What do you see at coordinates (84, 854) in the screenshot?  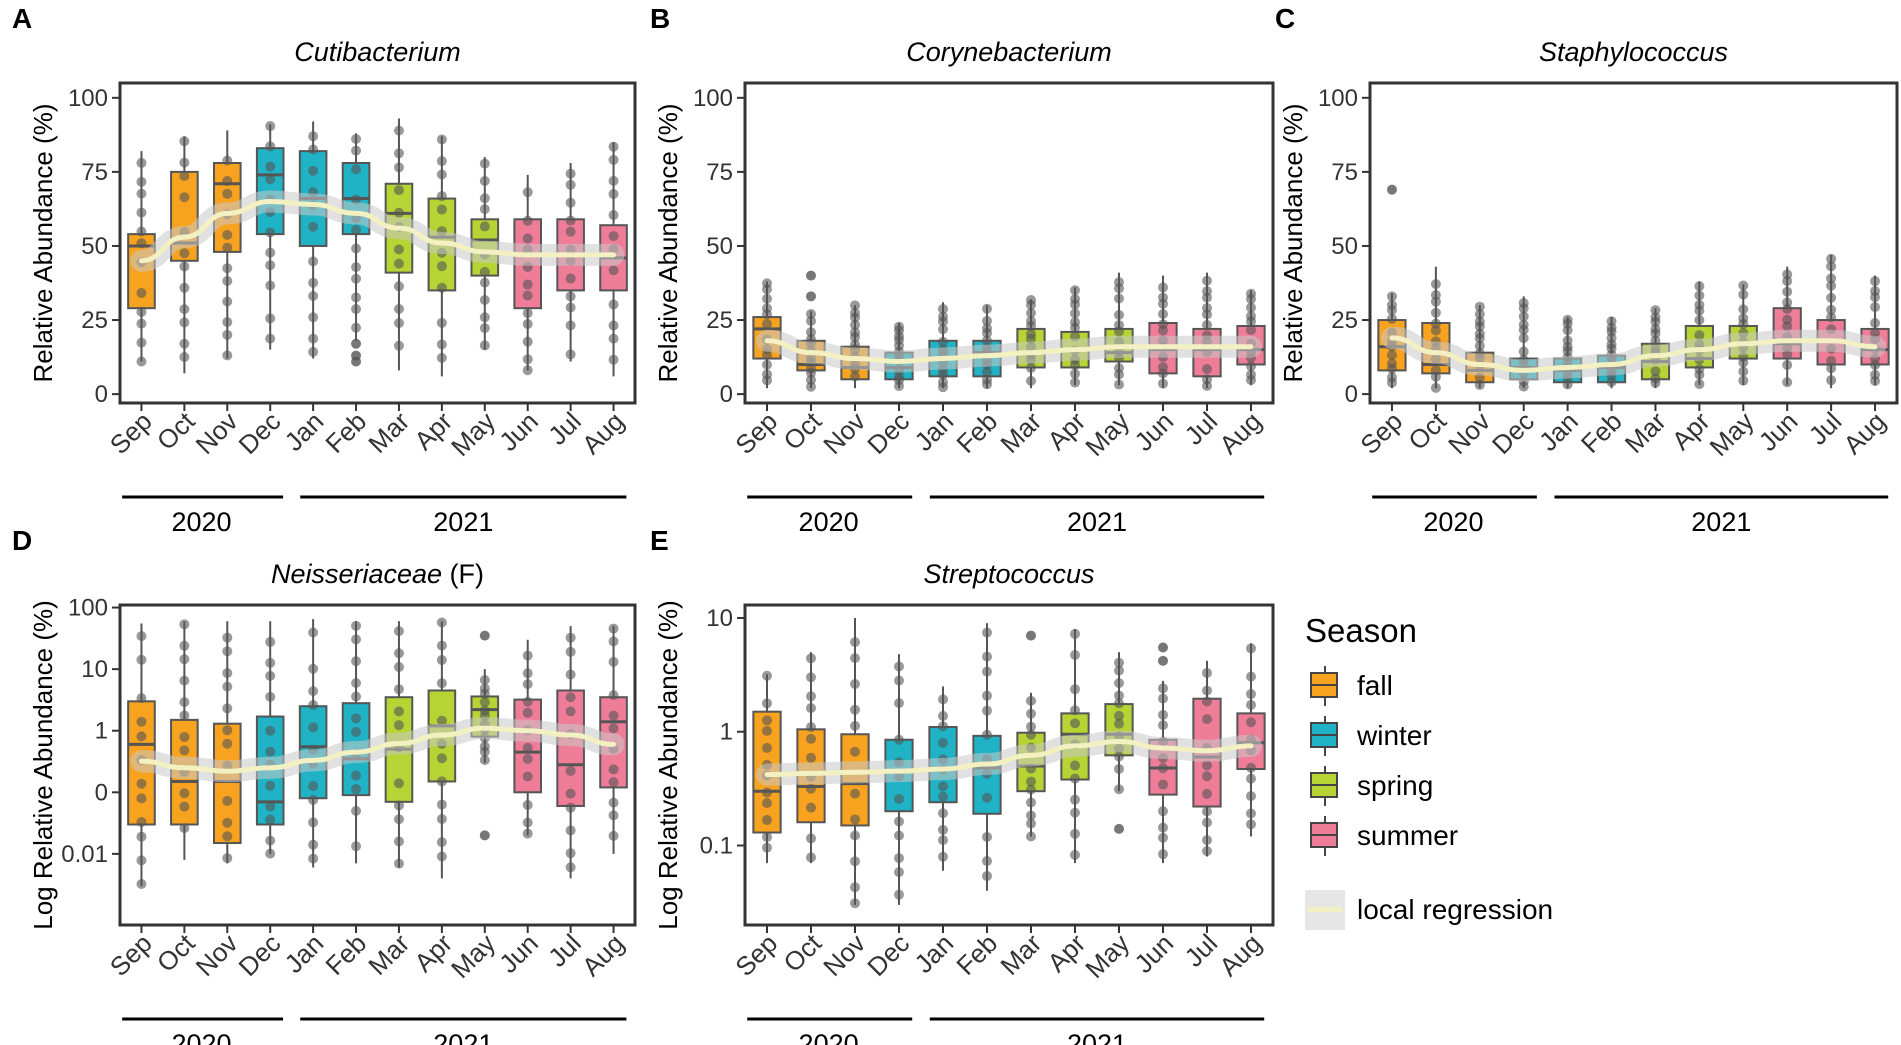 I see `y-tick-label: 0.01` at bounding box center [84, 854].